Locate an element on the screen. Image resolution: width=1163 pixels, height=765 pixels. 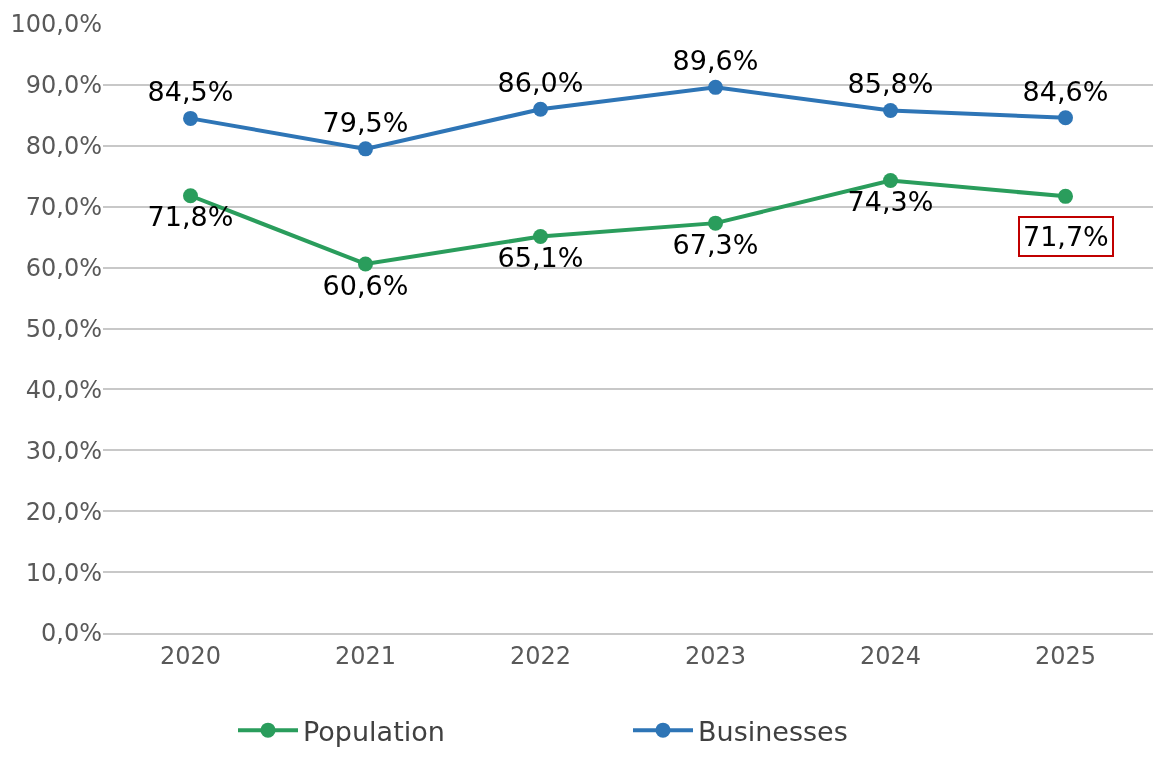
x-tick-label: 2025 is located at coordinates (1065, 655).